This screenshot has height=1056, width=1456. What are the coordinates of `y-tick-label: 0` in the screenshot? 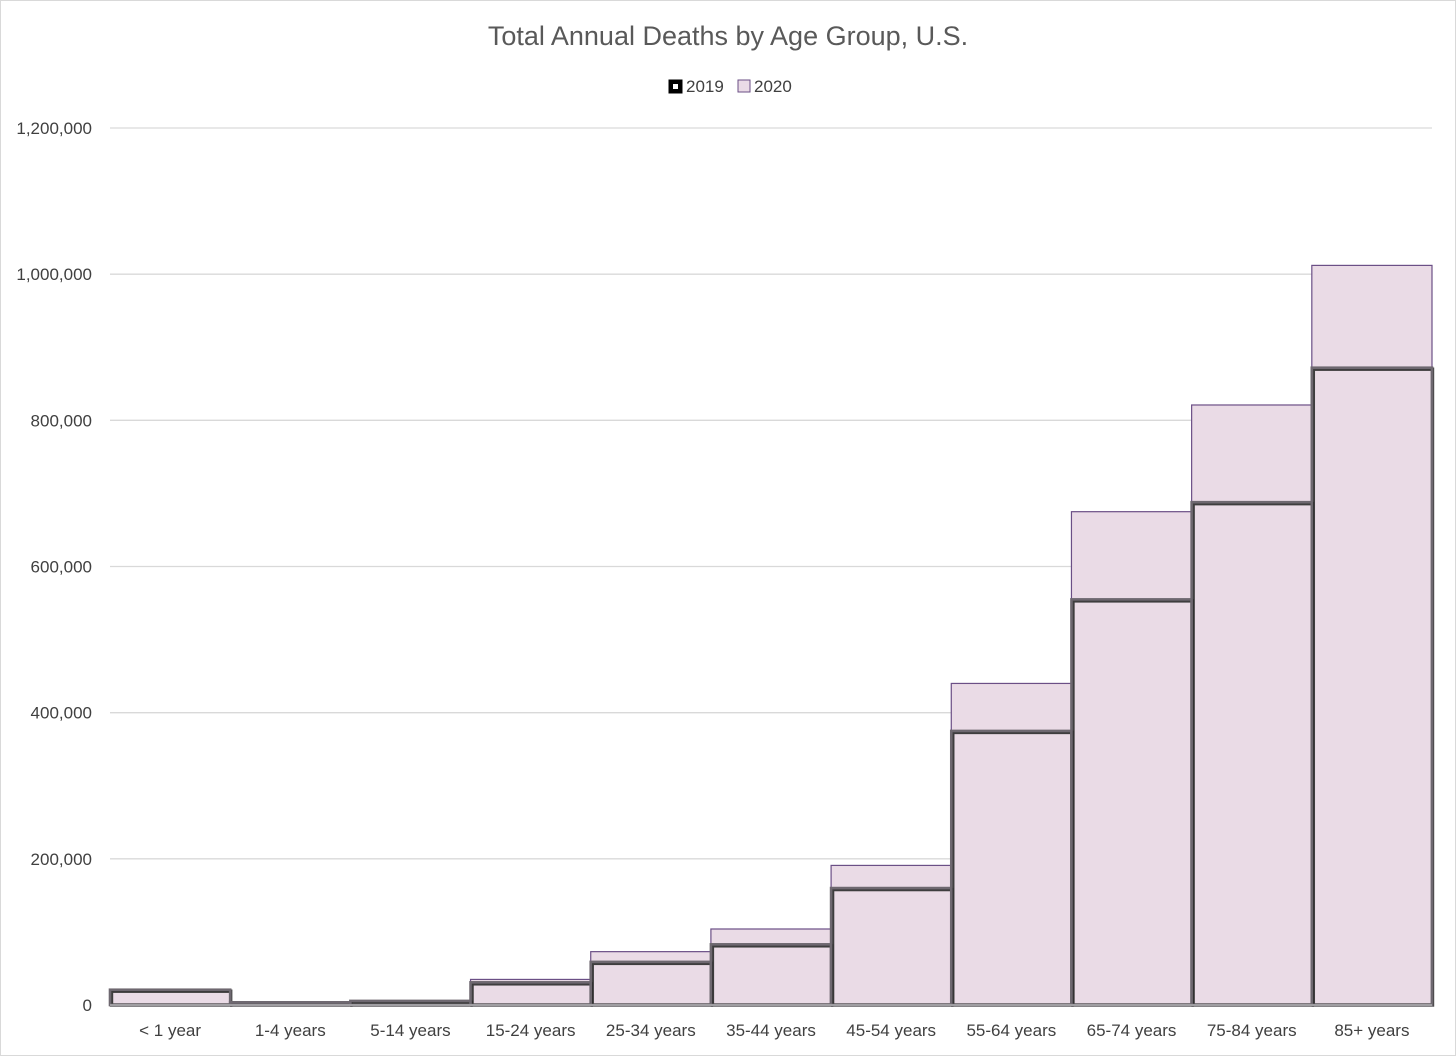 It's located at (87, 1005).